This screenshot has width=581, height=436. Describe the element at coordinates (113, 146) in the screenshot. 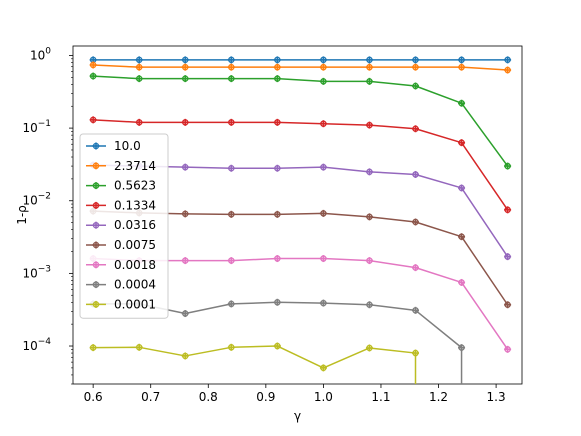

I see `legend-item: 10.0` at that location.